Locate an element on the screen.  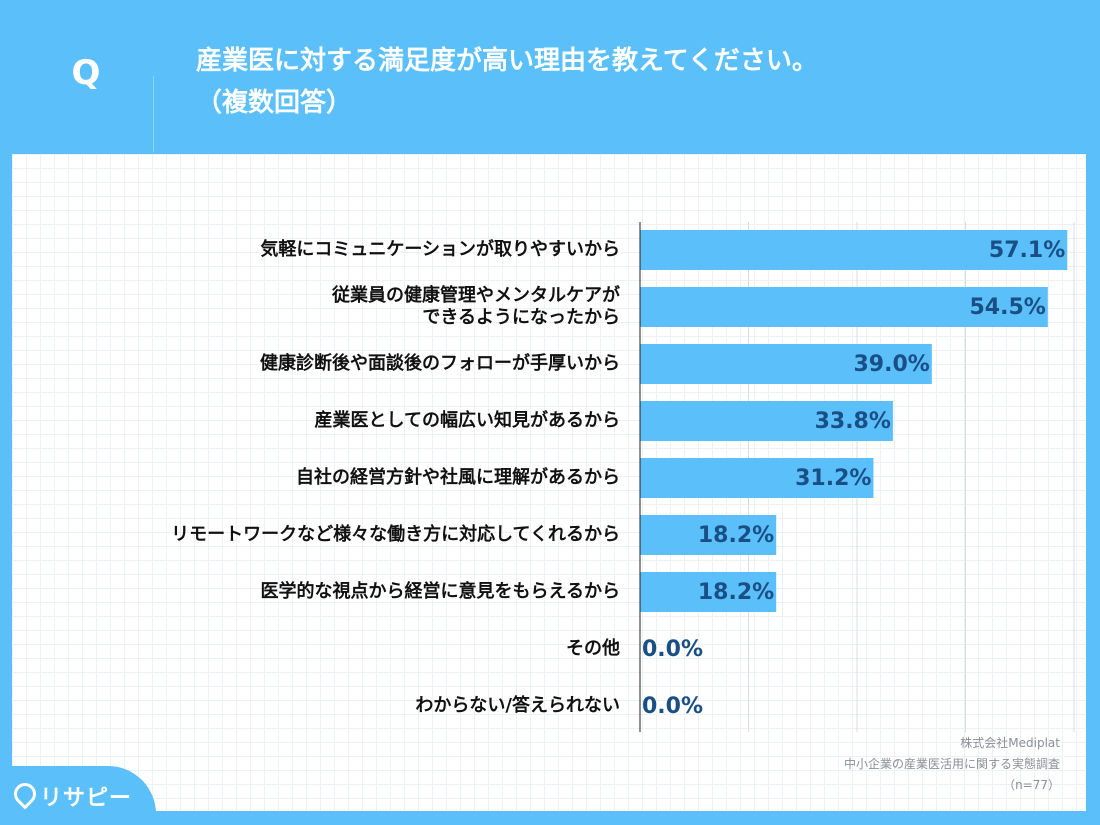
category-label-1-line0: 従業員の健康管理やメンタルケアが is located at coordinates (475, 295).